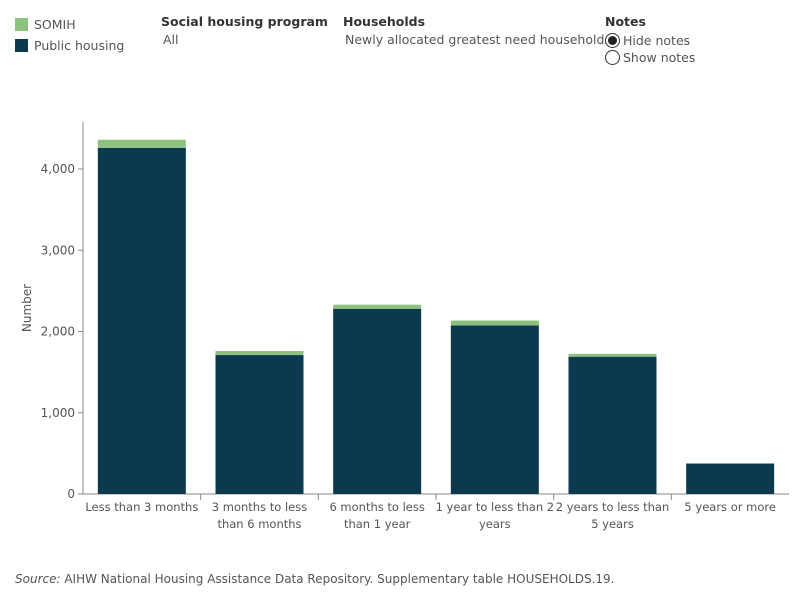 This screenshot has height=600, width=800. Describe the element at coordinates (27, 308) in the screenshot. I see `y-axis-label: Number` at that location.